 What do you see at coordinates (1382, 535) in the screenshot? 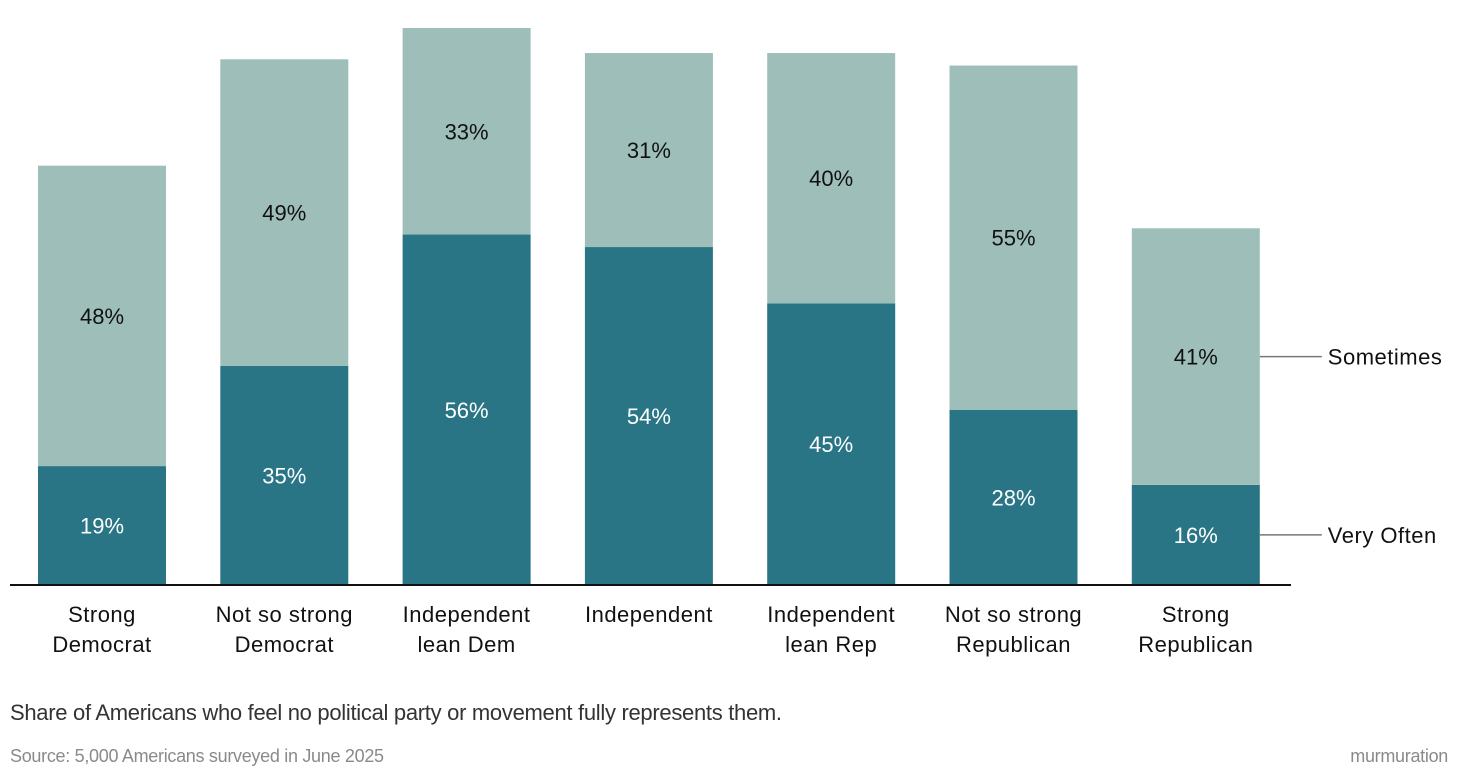
I see `legend-label: Very Often` at bounding box center [1382, 535].